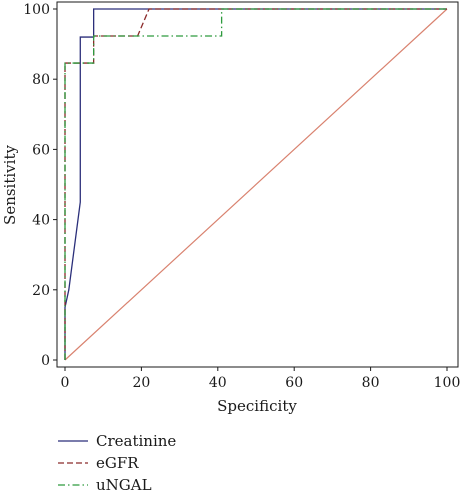 Image resolution: width=460 pixels, height=490 pixels. I want to click on y-tick-label: 0, so click(45, 361).